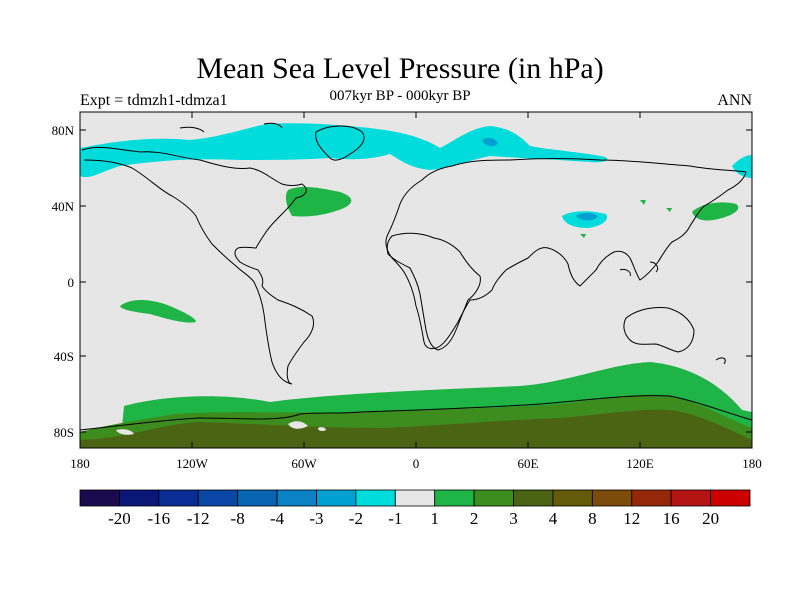  Describe the element at coordinates (710, 518) in the screenshot. I see `colorbar-label: 20` at that location.